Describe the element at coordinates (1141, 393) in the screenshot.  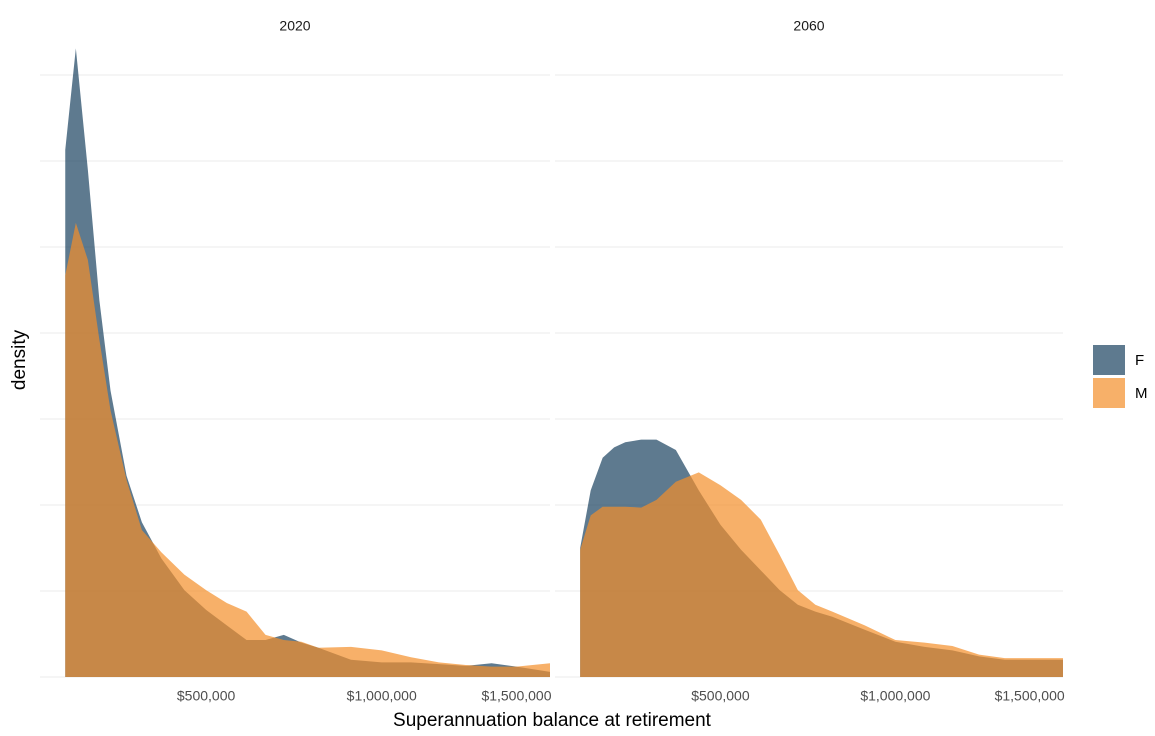
I see `legend-label: M` at that location.